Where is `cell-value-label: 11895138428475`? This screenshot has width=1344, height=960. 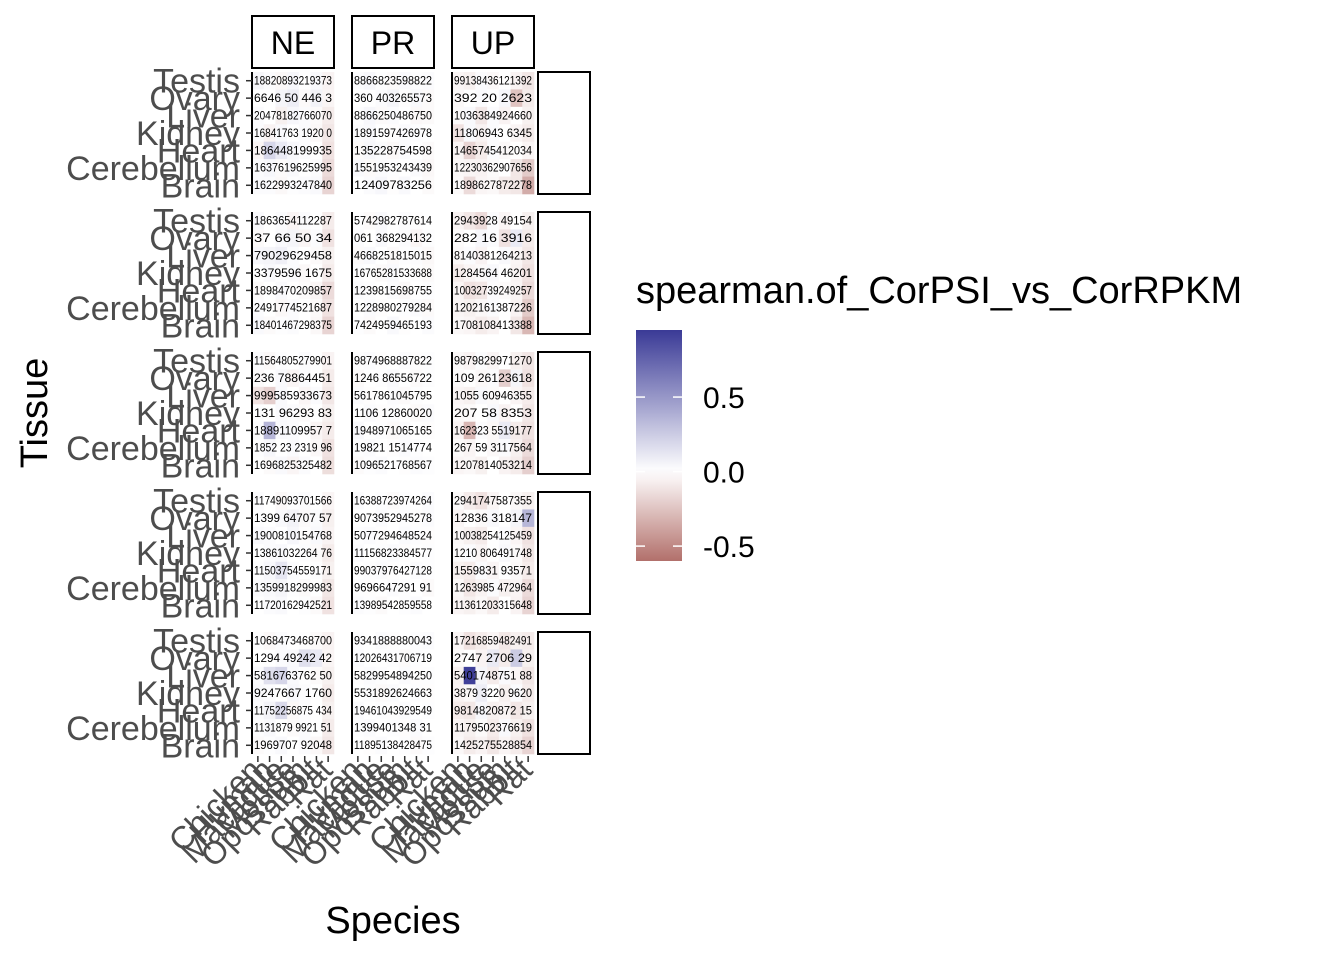 cell-value-label: 11895138428475 is located at coordinates (393, 745).